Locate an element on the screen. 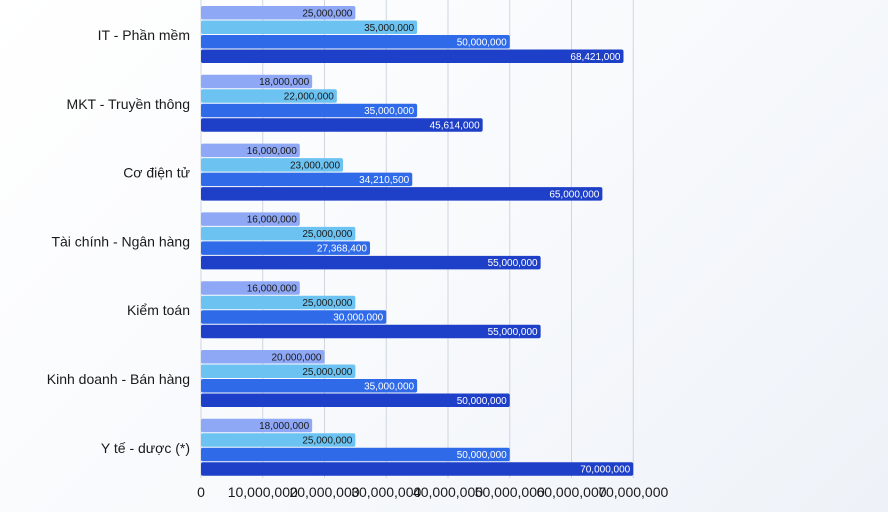  bar-data-label: 23,000,000 is located at coordinates (315, 165).